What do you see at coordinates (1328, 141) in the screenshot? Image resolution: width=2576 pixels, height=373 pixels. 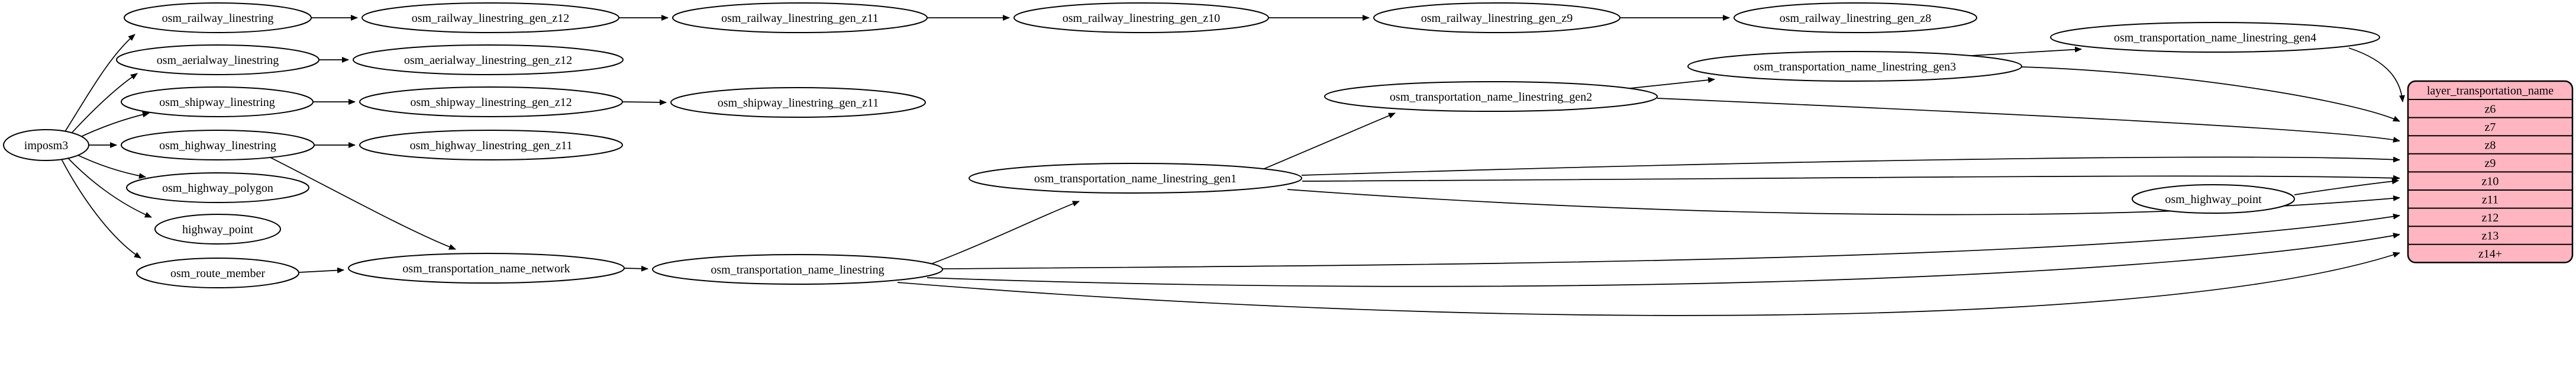 I see `edge-osm_transportation_name_linestring_gen1-to-osm_transportation_name_linestring_gen2` at bounding box center [1328, 141].